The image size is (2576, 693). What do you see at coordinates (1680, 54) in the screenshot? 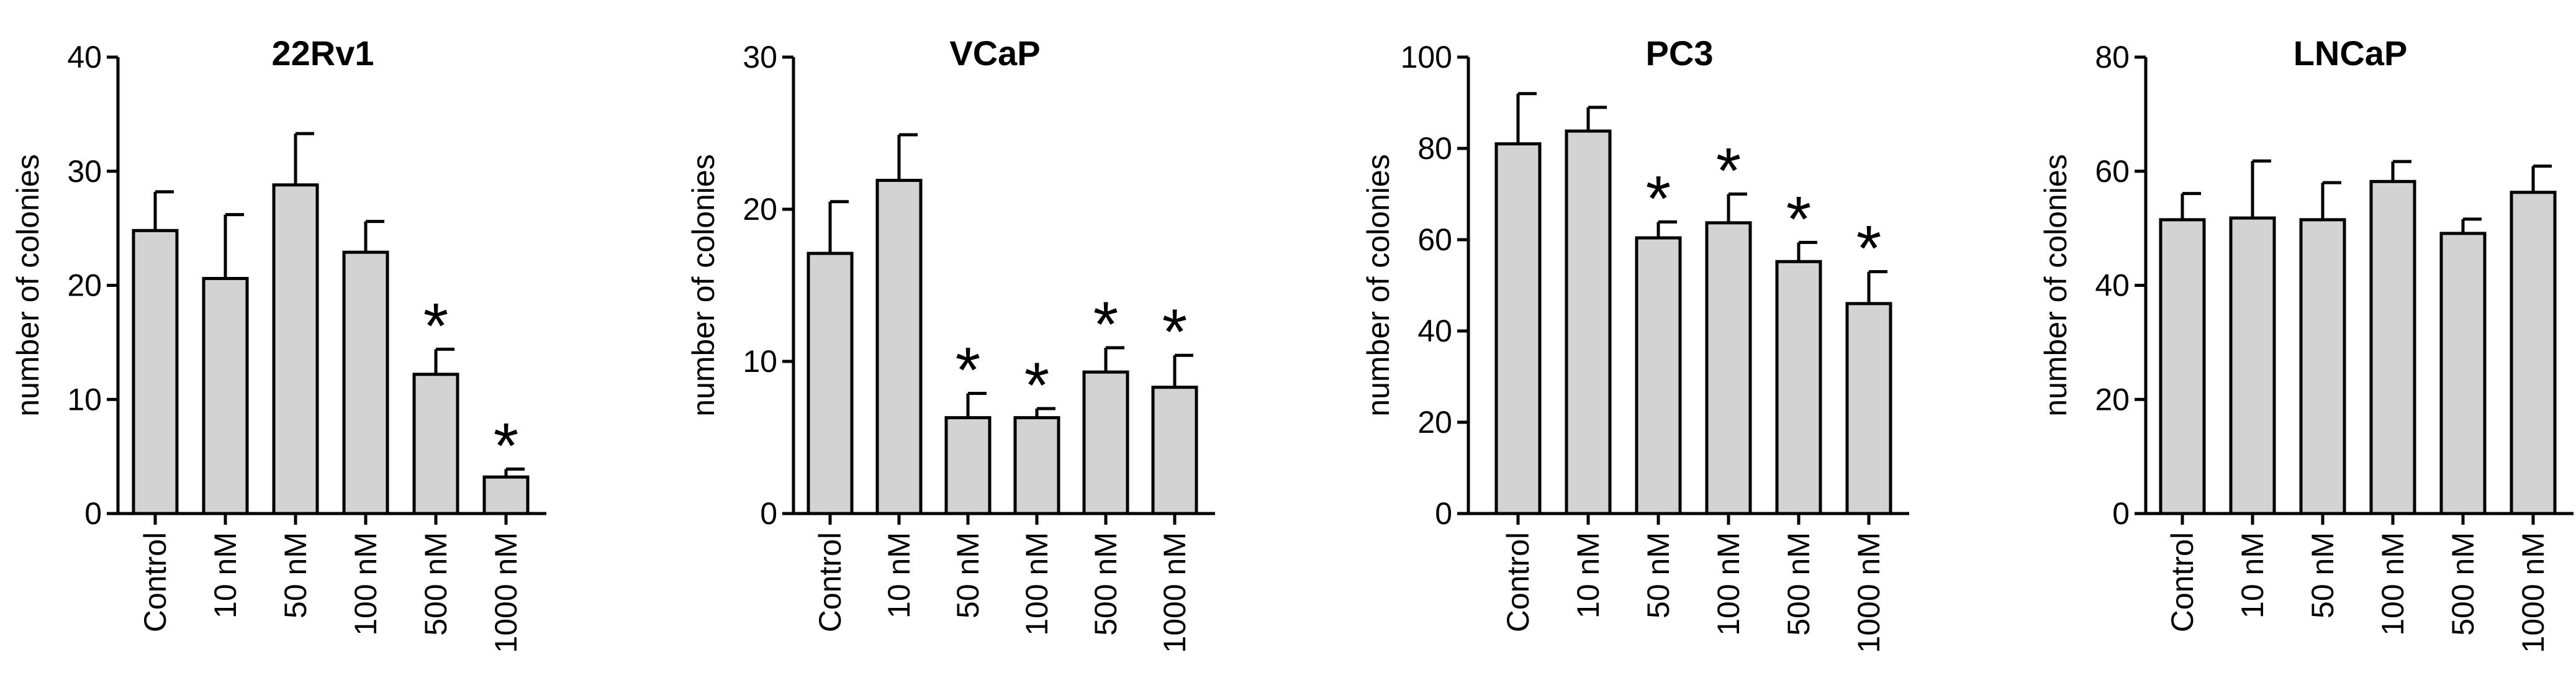
I see `chart-title: PC3` at bounding box center [1680, 54].